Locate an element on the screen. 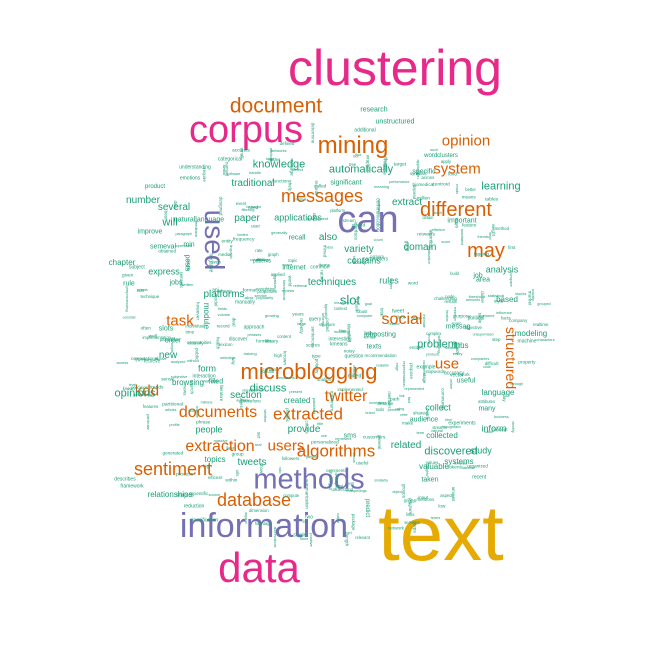 The height and width of the screenshot is (653, 653). cloud-word: increasing is located at coordinates (378, 402).